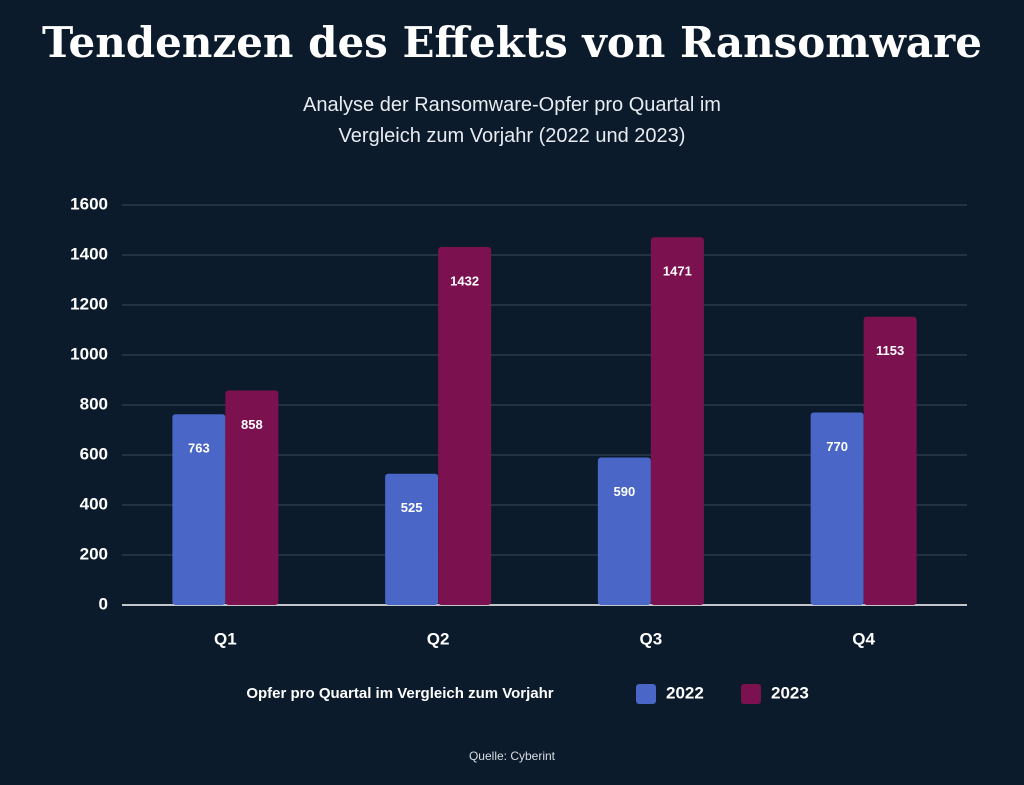 The width and height of the screenshot is (1024, 785). Describe the element at coordinates (837, 446) in the screenshot. I see `value-label: 770` at that location.